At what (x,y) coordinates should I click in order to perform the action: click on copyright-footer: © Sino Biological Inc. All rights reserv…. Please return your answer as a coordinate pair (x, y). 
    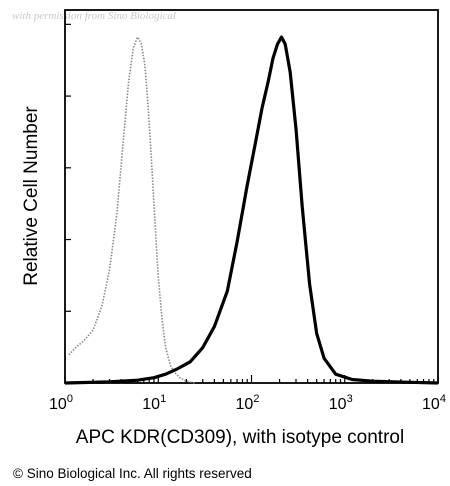
    Looking at the image, I should click on (132, 473).